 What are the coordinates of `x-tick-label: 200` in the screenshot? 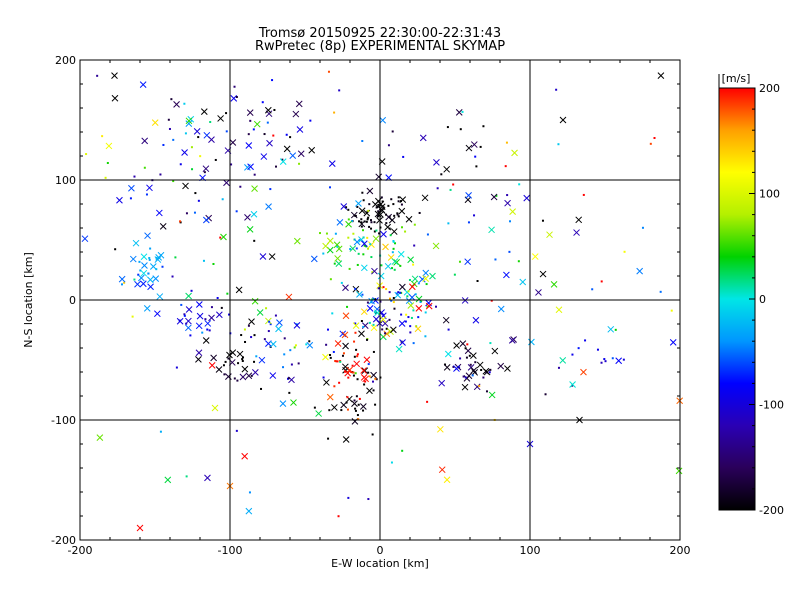 It's located at (680, 550).